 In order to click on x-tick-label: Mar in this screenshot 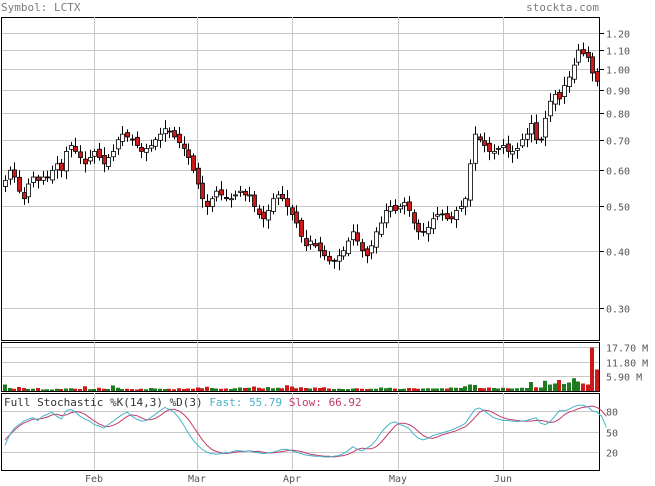, I will do `click(197, 479)`.